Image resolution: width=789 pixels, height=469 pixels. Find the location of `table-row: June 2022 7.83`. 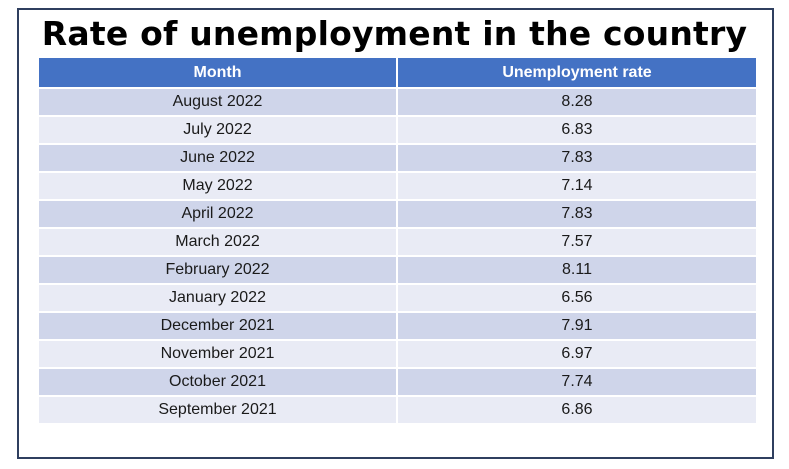

table-row: June 2022 7.83 is located at coordinates (397, 157).